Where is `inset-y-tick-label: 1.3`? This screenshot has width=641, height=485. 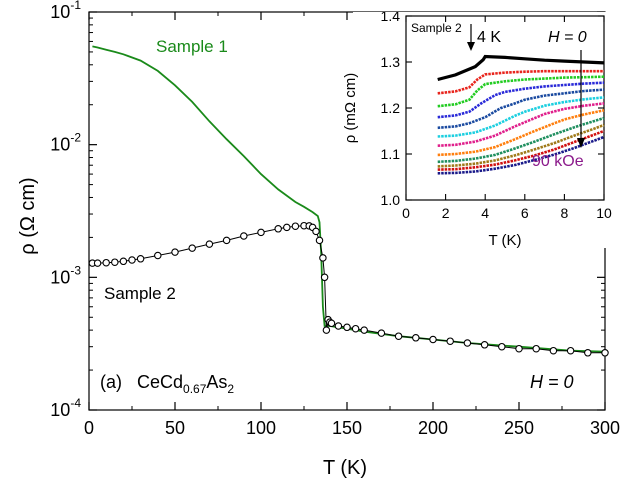
inset-y-tick-label: 1.3 is located at coordinates (391, 62).